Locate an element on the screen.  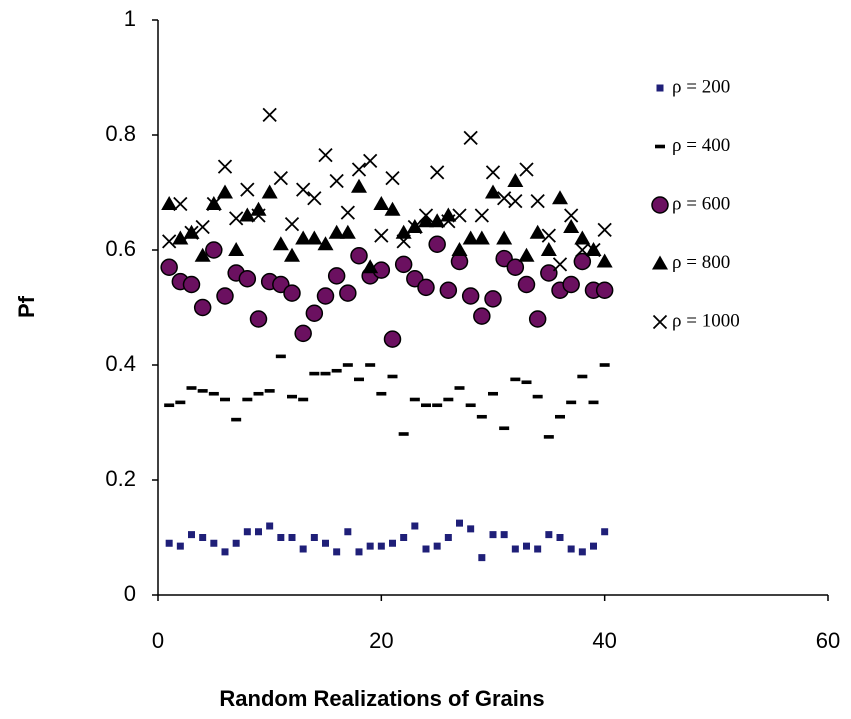
legend-label: ρ = 800 is located at coordinates (701, 262).